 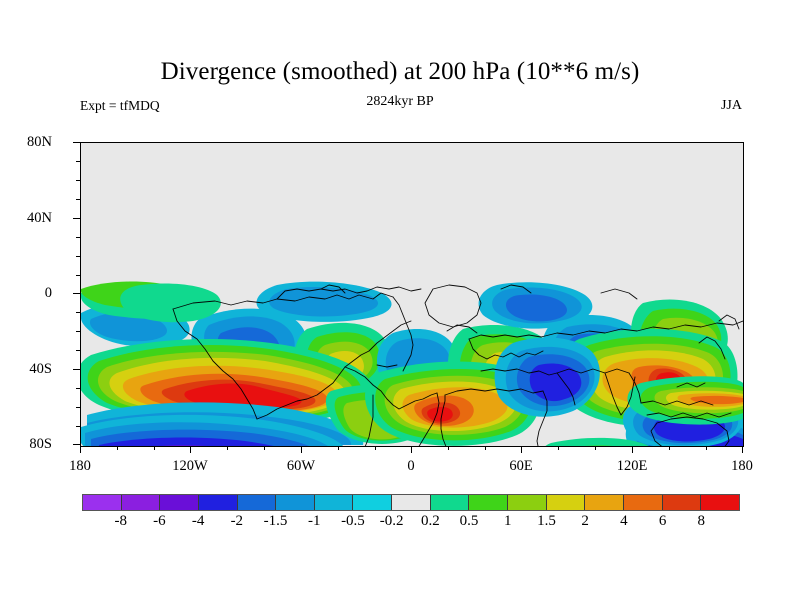 I want to click on x-tick-180e, so click(x=742, y=449).